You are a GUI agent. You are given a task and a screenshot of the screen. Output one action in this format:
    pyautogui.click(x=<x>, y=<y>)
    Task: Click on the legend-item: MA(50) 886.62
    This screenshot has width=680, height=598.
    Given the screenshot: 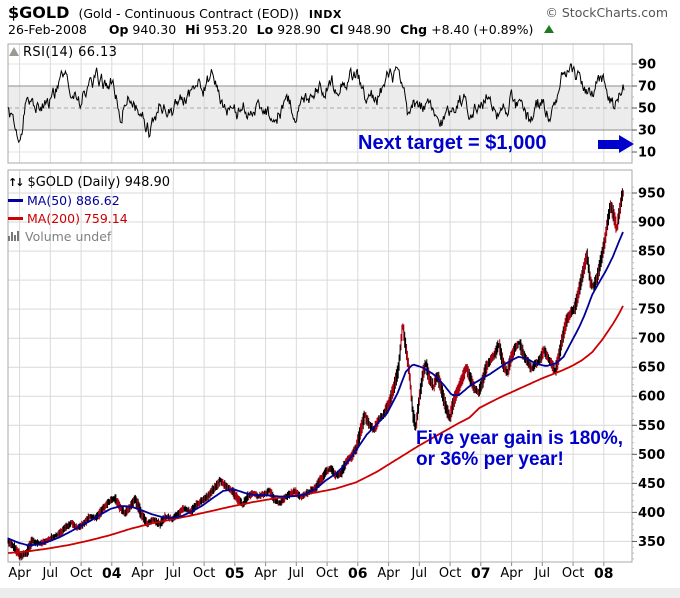 What is the action you would take?
    pyautogui.click(x=89, y=201)
    